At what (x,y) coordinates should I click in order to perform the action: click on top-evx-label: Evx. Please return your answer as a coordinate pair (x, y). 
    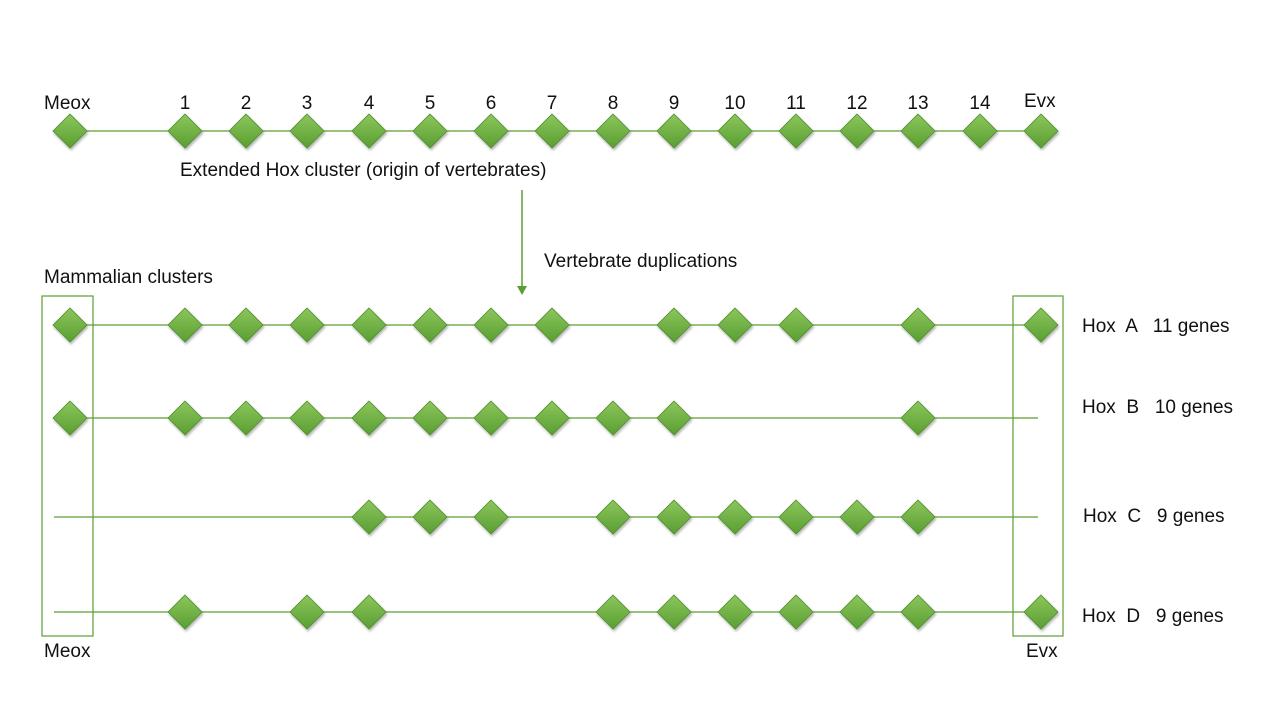
    Looking at the image, I should click on (1040, 101).